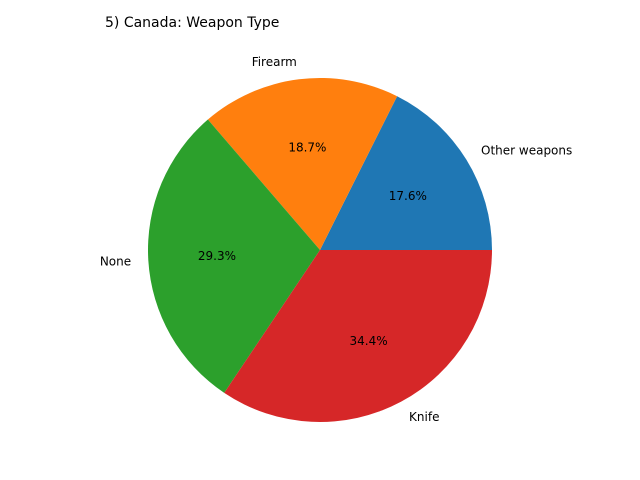 The height and width of the screenshot is (480, 640). I want to click on slice-label-knife: Knife, so click(424, 417).